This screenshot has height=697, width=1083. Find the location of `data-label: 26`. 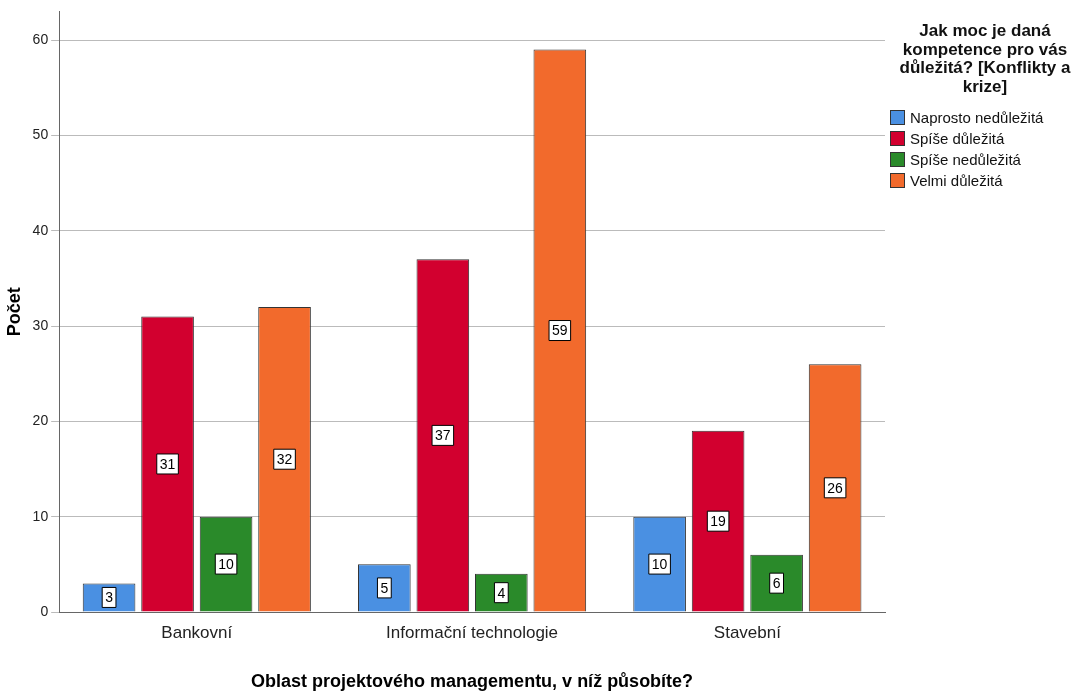

data-label: 26 is located at coordinates (835, 487).